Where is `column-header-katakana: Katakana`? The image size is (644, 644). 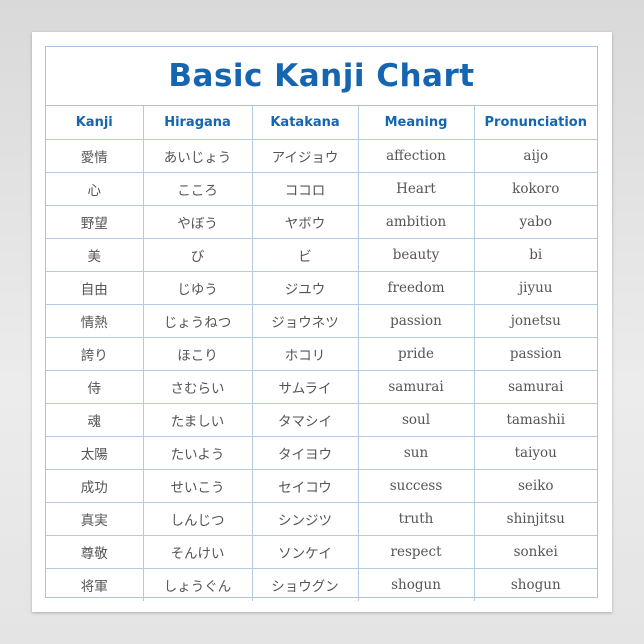 column-header-katakana: Katakana is located at coordinates (305, 123).